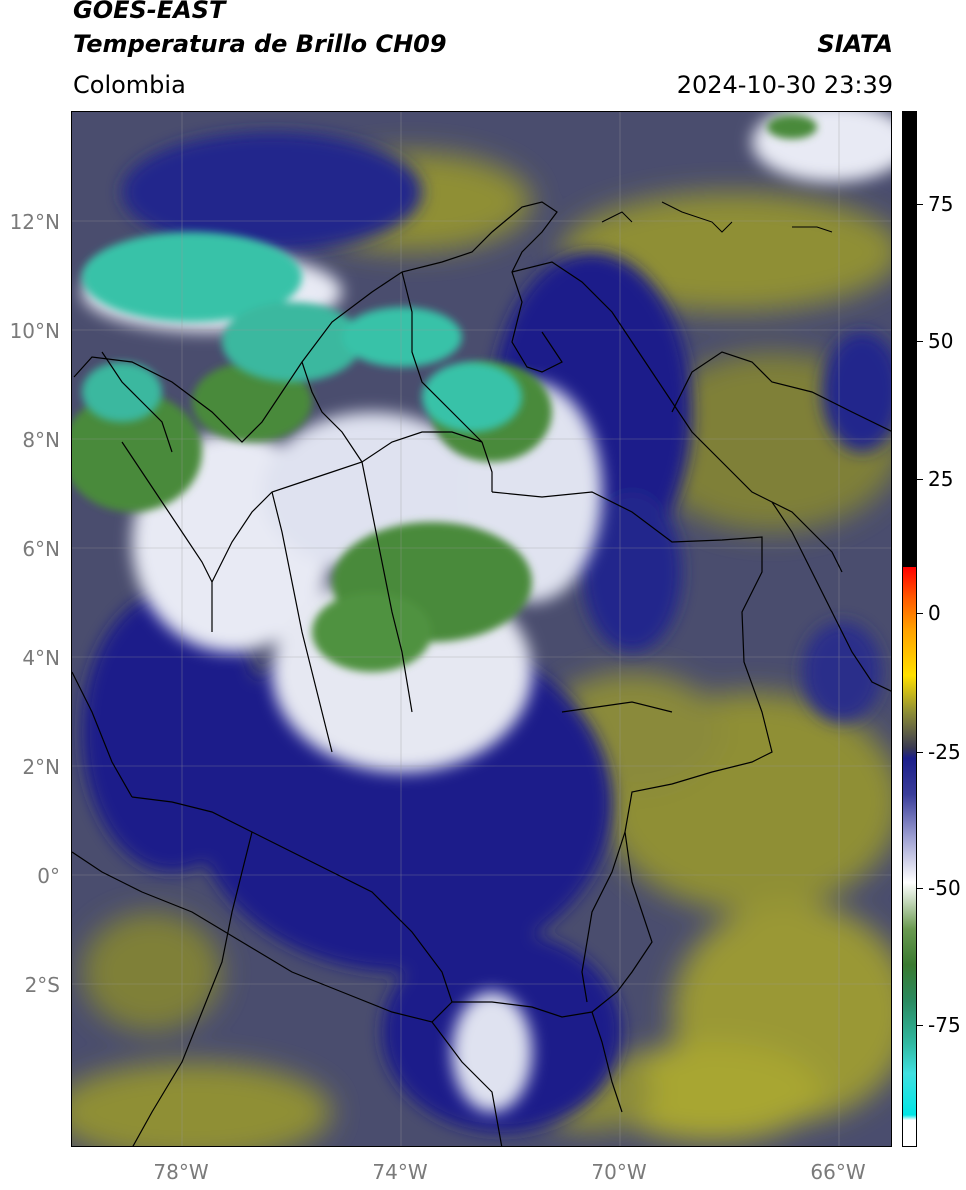 Image resolution: width=966 pixels, height=1190 pixels. What do you see at coordinates (920, 752) in the screenshot?
I see `colorbar-tick-neg25` at bounding box center [920, 752].